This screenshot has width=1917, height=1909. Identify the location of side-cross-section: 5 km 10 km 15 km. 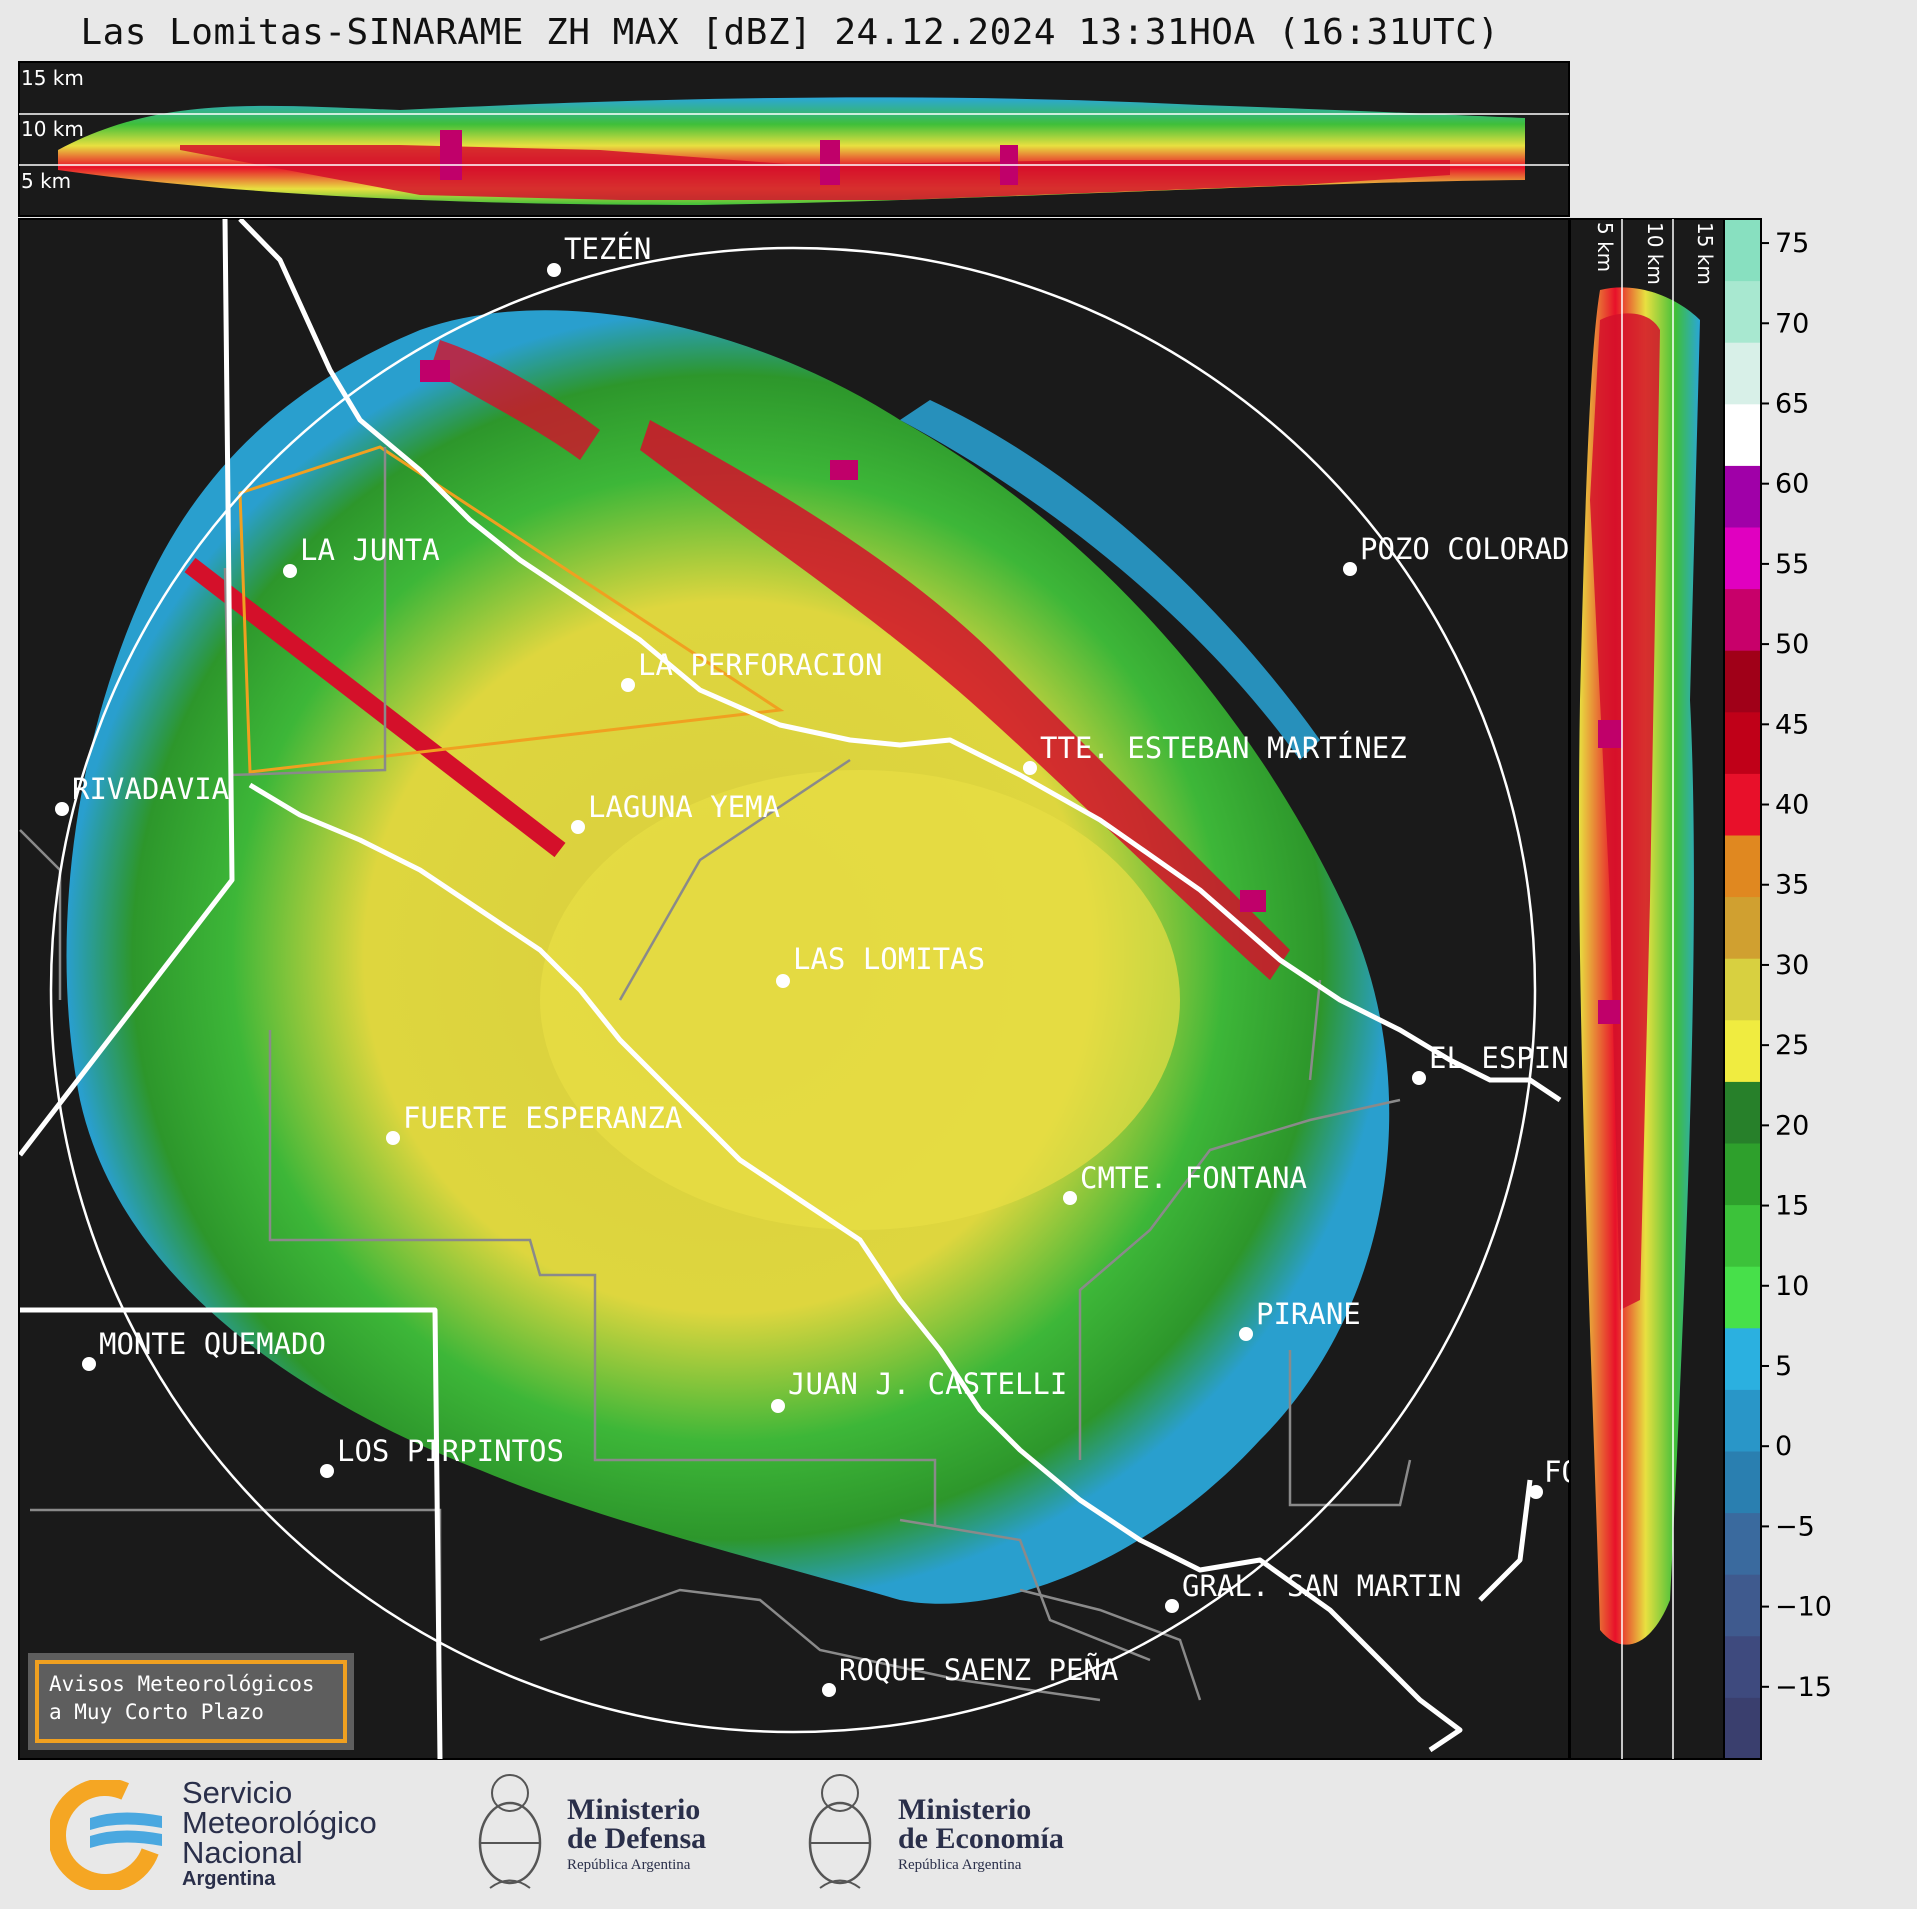
(1647, 989).